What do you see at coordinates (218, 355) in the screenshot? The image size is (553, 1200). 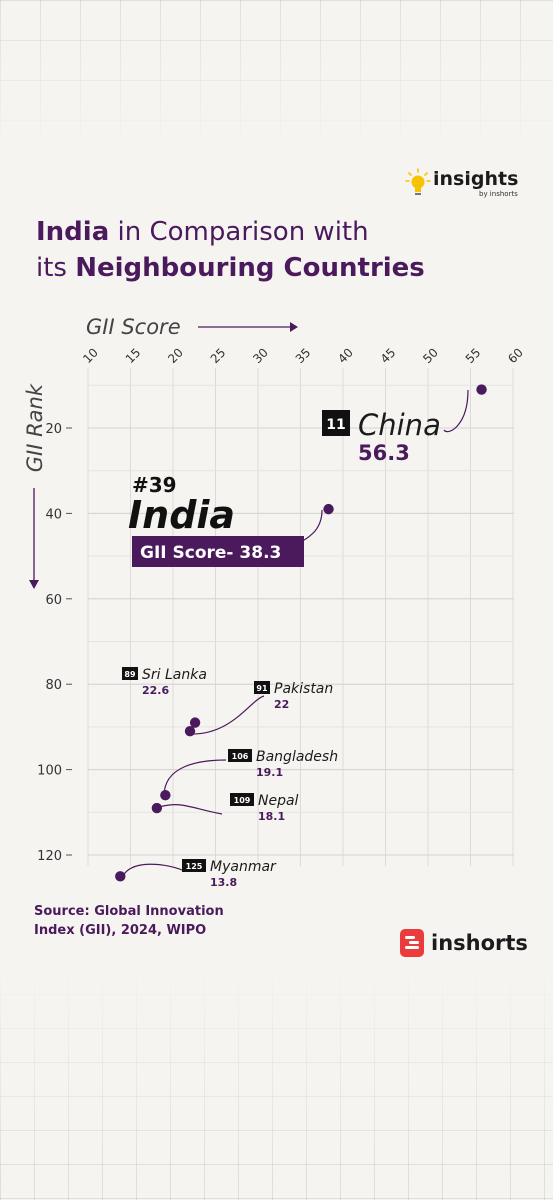 I see `x-tick-label: 25` at bounding box center [218, 355].